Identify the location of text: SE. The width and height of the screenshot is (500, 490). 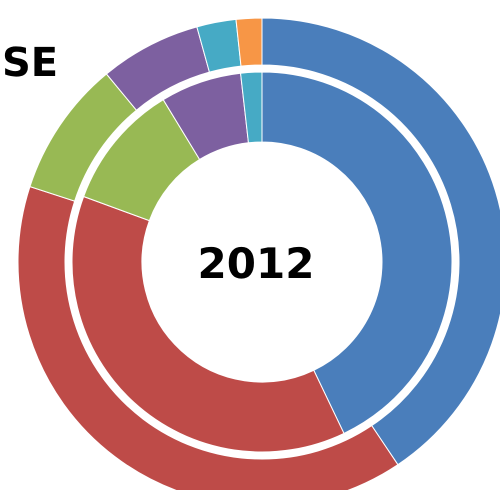
(30, 63).